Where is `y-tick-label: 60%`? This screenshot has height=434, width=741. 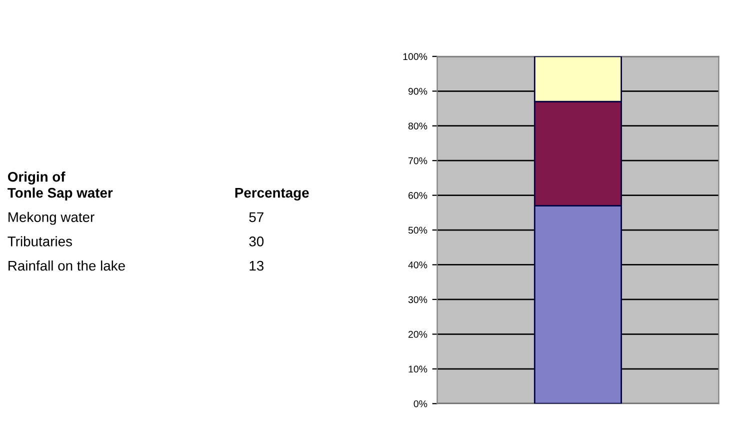
y-tick-label: 60% is located at coordinates (418, 195).